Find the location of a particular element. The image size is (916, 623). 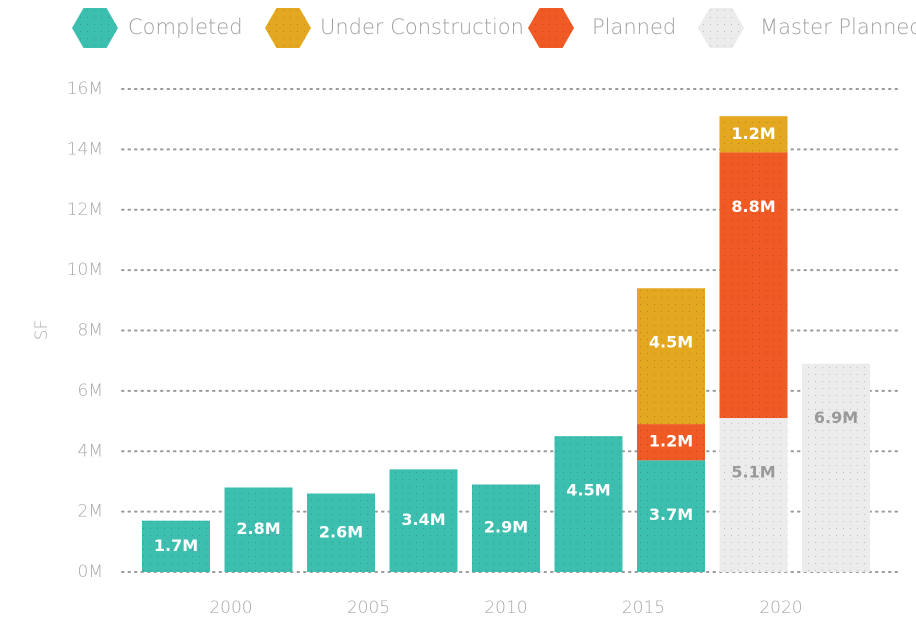

y-tick-label: 10M is located at coordinates (85, 270).